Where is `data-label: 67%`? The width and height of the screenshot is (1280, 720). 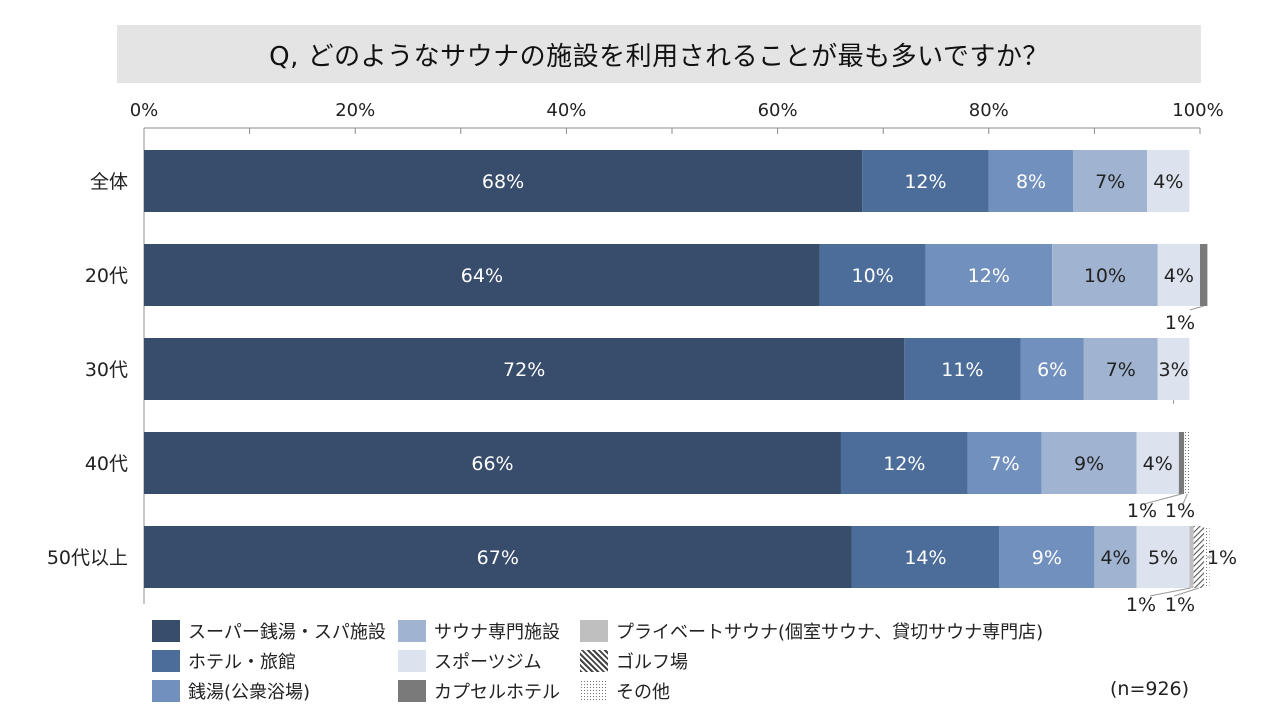 data-label: 67% is located at coordinates (498, 558).